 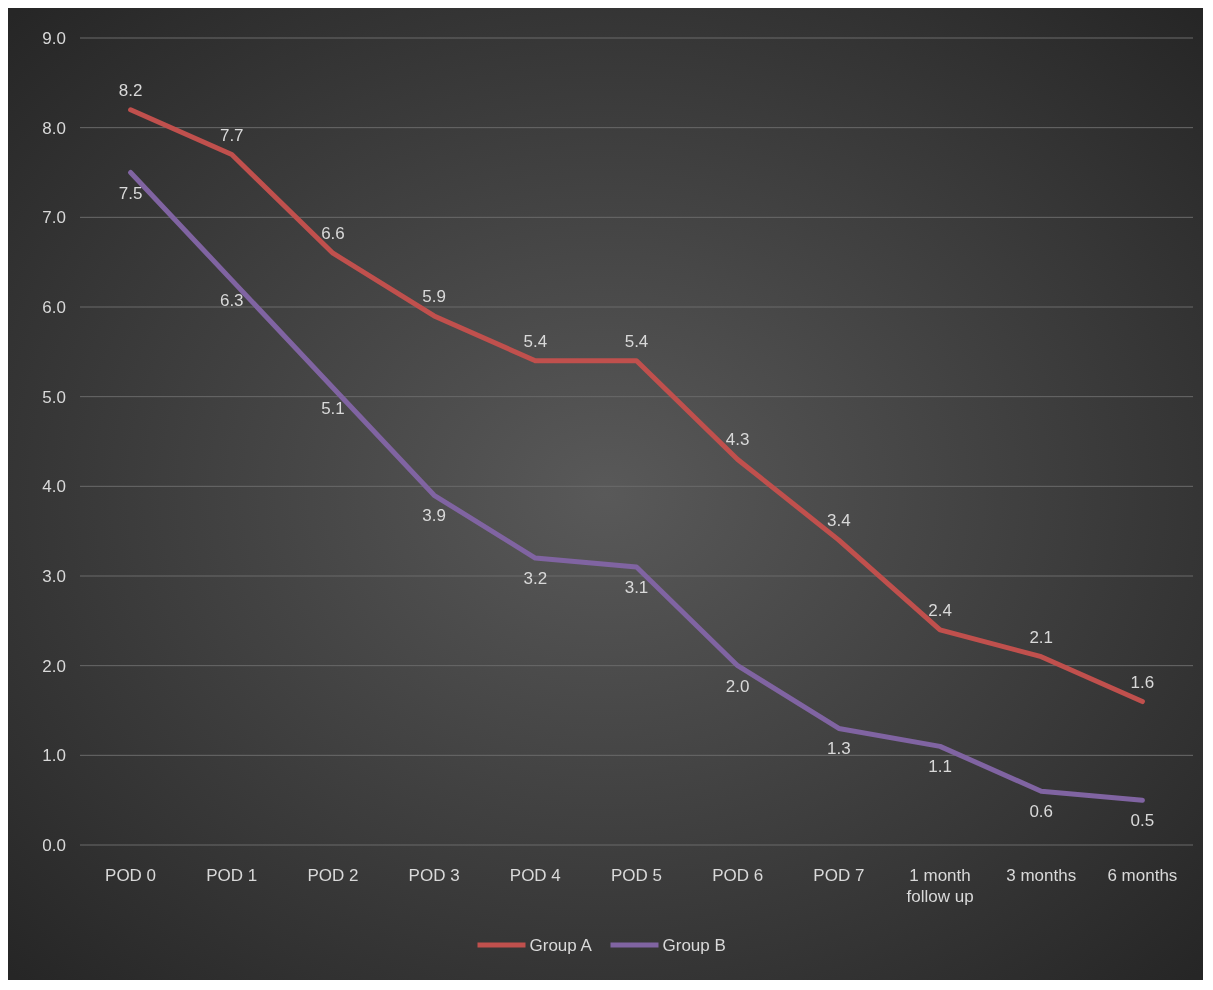 What do you see at coordinates (636, 588) in the screenshot?
I see `data-label: 3.1` at bounding box center [636, 588].